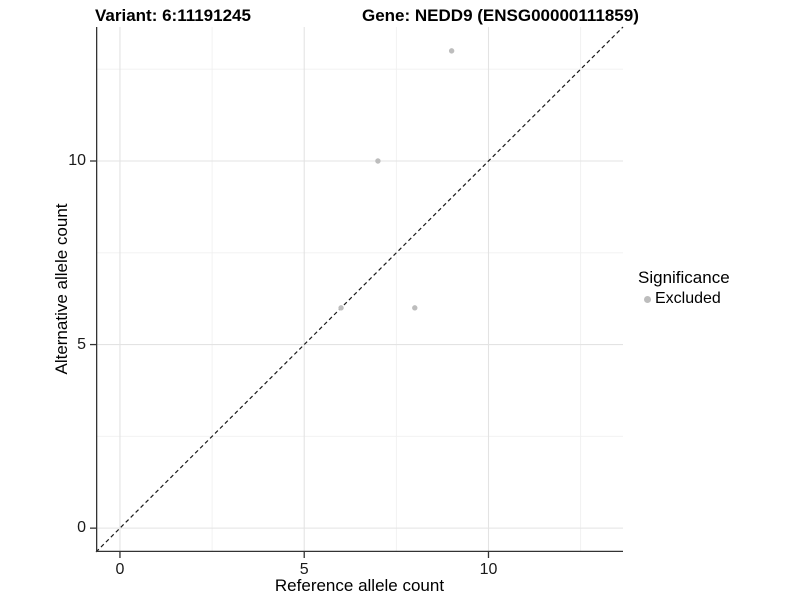  What do you see at coordinates (500, 15) in the screenshot?
I see `gene-title: Gene: NEDD9 (ENSG00000111859)` at bounding box center [500, 15].